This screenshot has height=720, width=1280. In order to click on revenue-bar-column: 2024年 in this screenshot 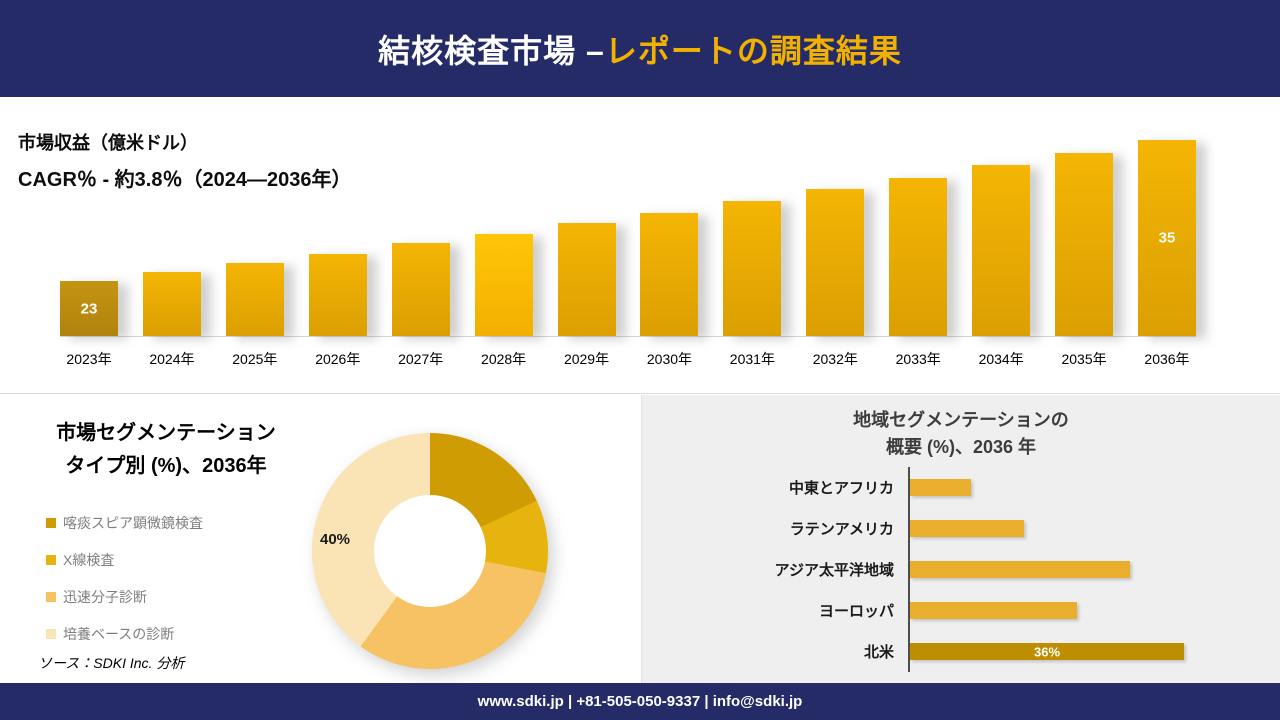, I will do `click(171, 252)`.